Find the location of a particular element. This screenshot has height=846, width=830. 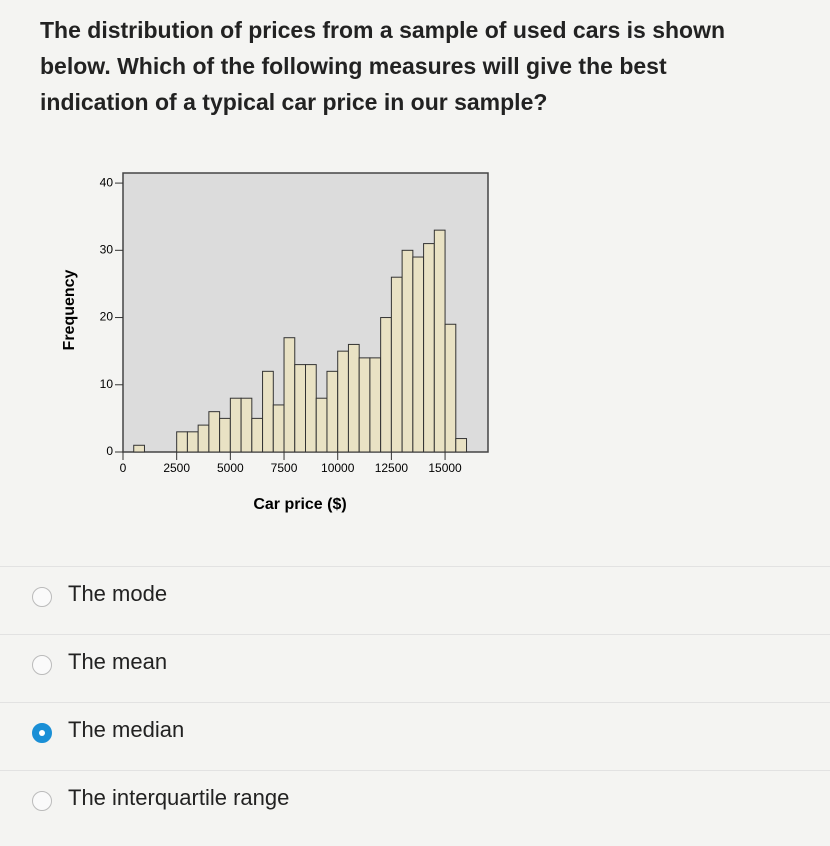

option-label: The interquartile range is located at coordinates (179, 797).